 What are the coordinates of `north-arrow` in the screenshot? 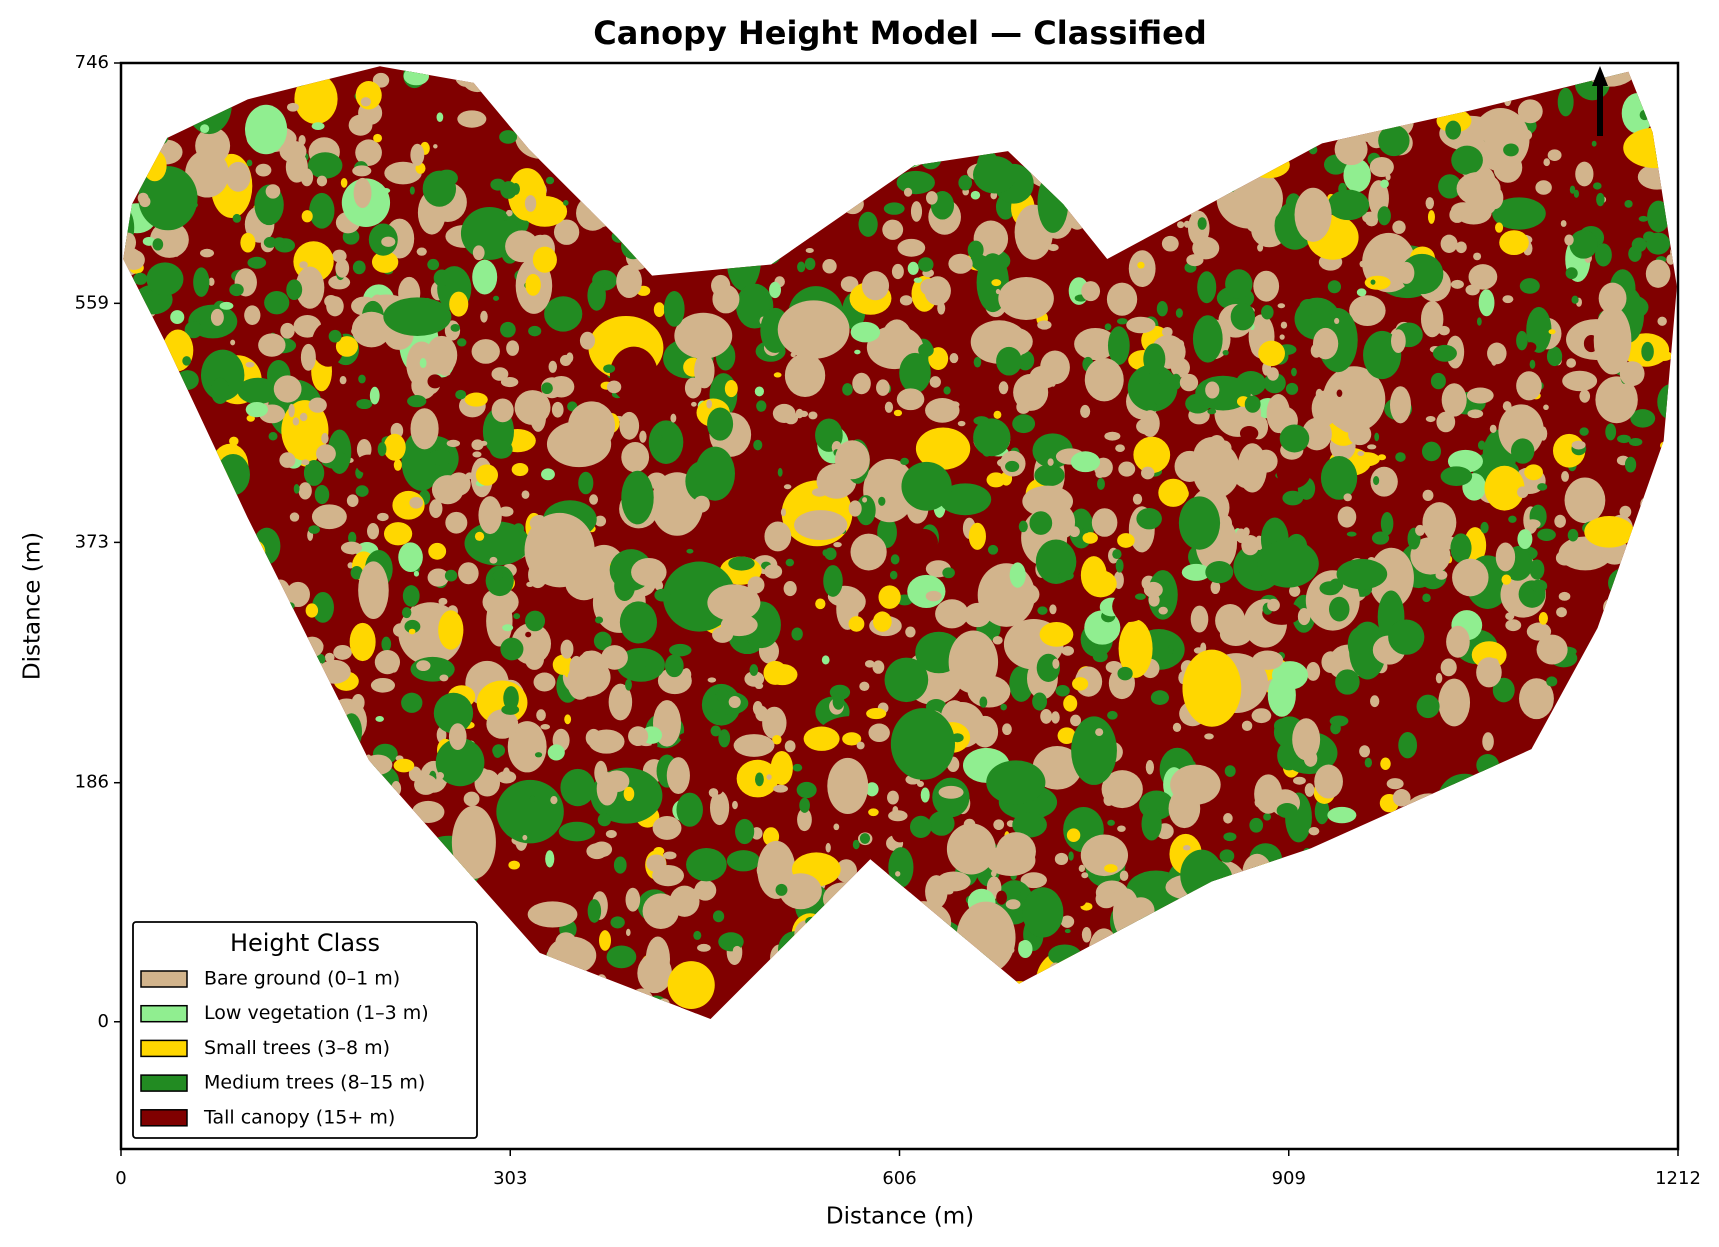 It's located at (1600, 101).